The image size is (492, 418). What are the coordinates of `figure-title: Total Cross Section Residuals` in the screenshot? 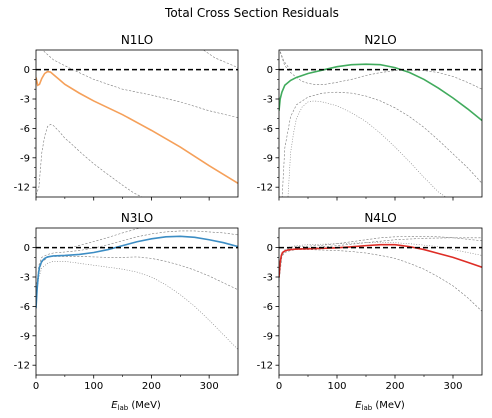 It's located at (251, 13).